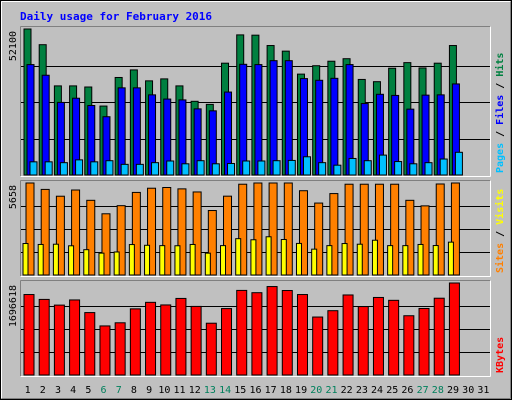 The height and width of the screenshot is (400, 512). What do you see at coordinates (301, 390) in the screenshot?
I see `x-tick-label: 19` at bounding box center [301, 390].